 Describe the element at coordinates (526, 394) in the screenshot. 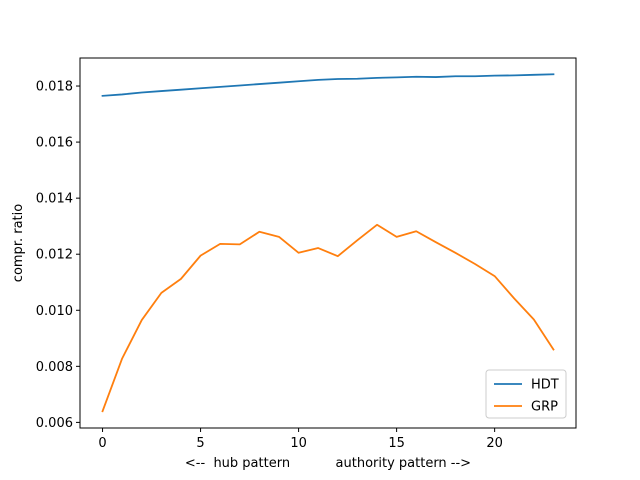

I see `legend: HDT GRP` at that location.